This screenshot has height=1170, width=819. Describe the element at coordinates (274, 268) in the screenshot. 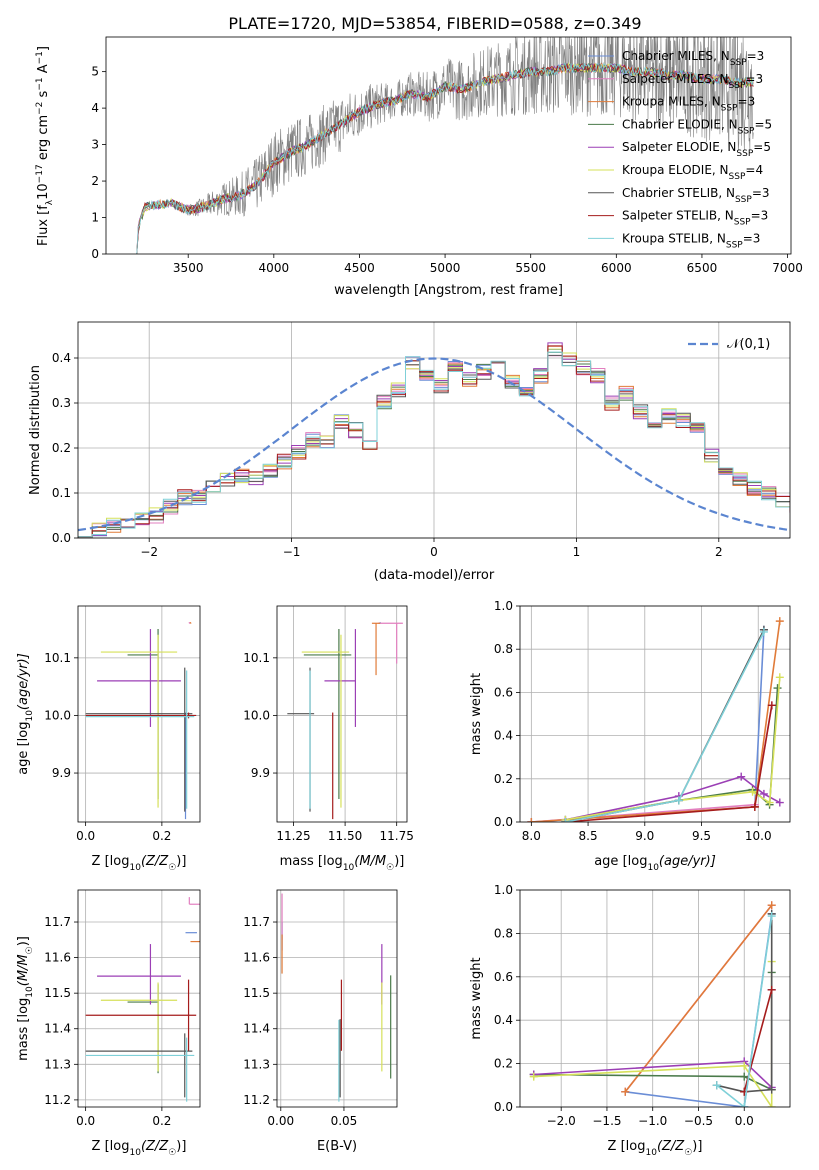

I see `x-tick-label: 4000` at that location.